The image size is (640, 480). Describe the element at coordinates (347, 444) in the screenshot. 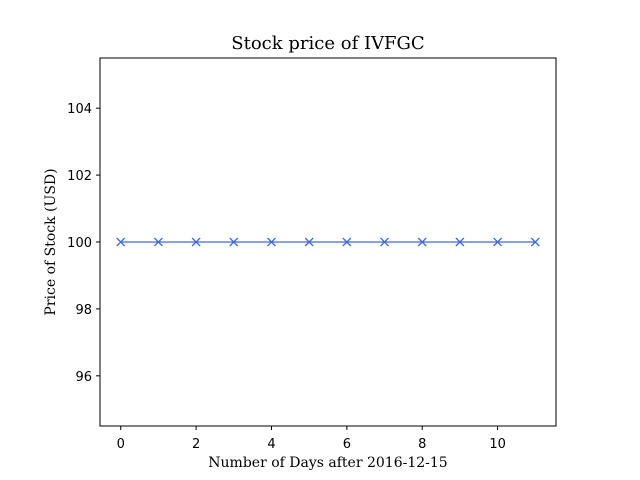

I see `x-tick-label: 6` at that location.